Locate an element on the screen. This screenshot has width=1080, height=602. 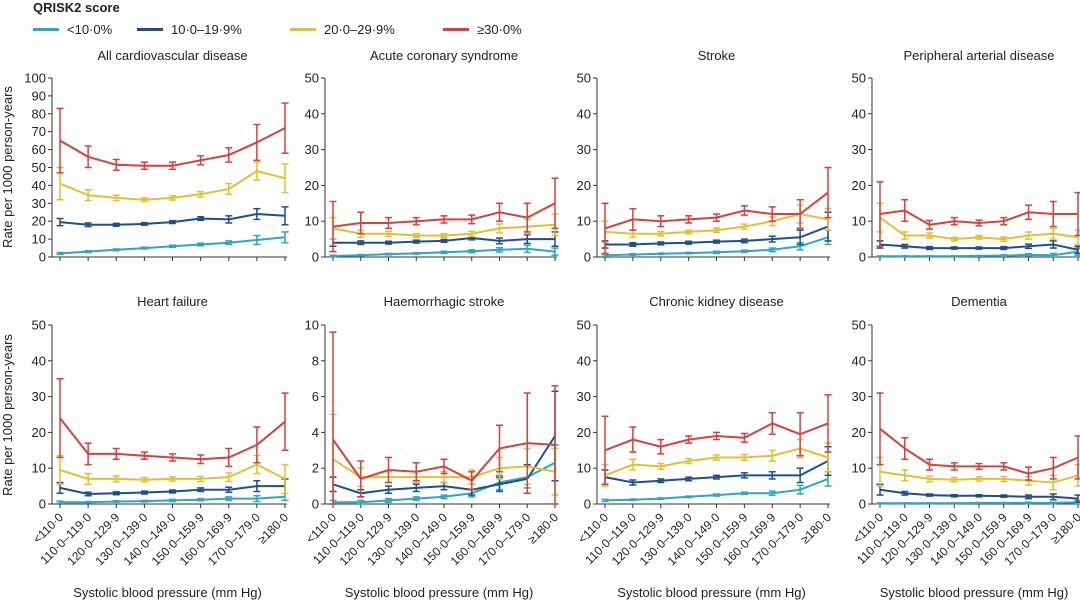
legend-title: QRISK2 score is located at coordinates (76, 7).